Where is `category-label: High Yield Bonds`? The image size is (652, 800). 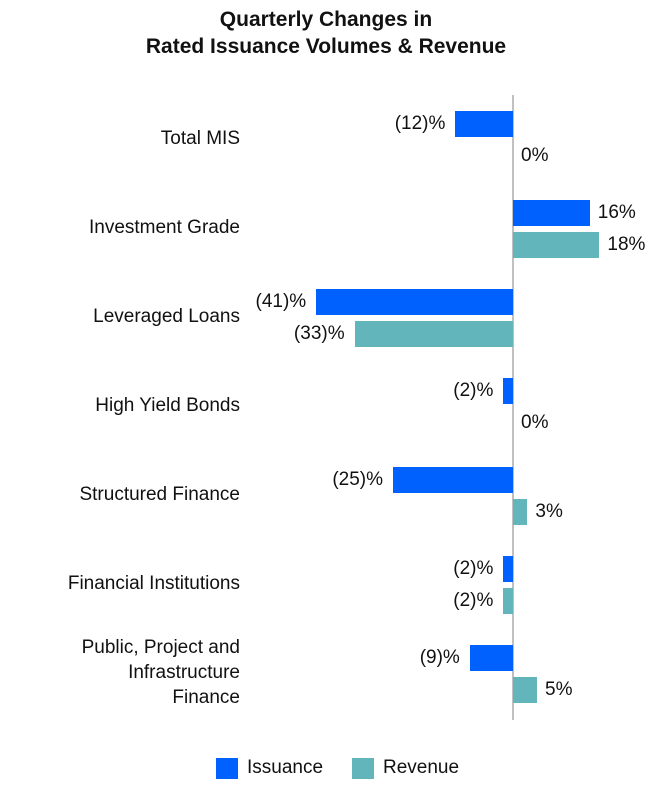
category-label: High Yield Bonds is located at coordinates (120, 405).